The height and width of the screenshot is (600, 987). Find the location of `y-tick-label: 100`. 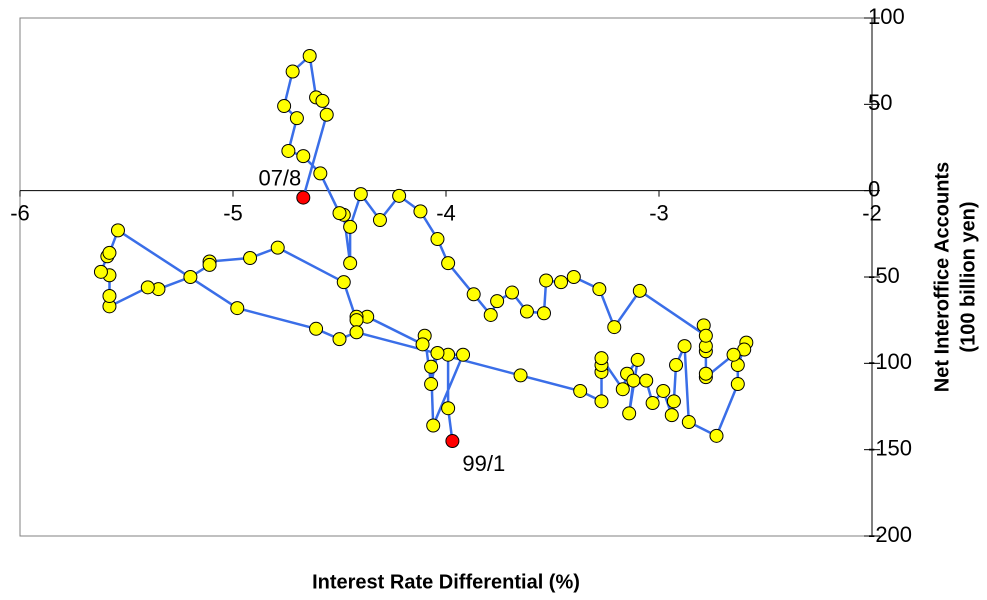

y-tick-label: 100 is located at coordinates (886, 16).